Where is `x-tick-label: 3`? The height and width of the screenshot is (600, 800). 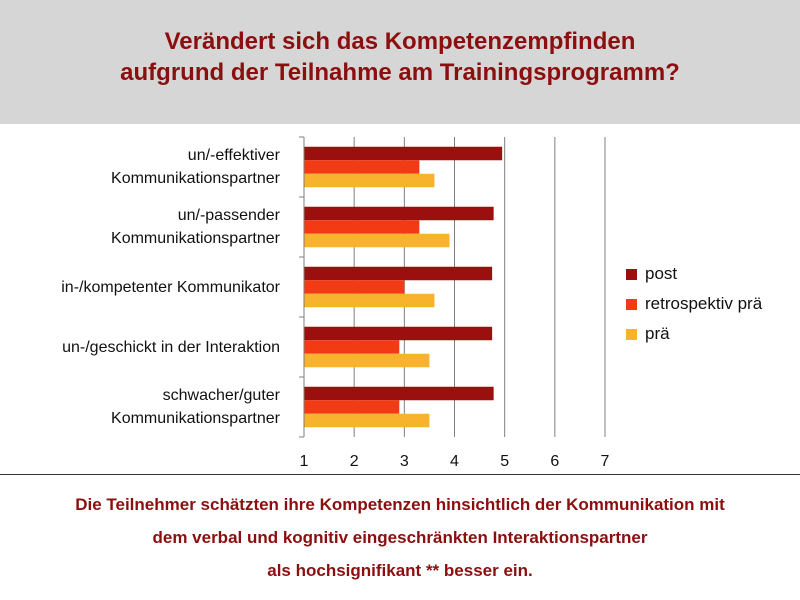
x-tick-label: 3 is located at coordinates (404, 461).